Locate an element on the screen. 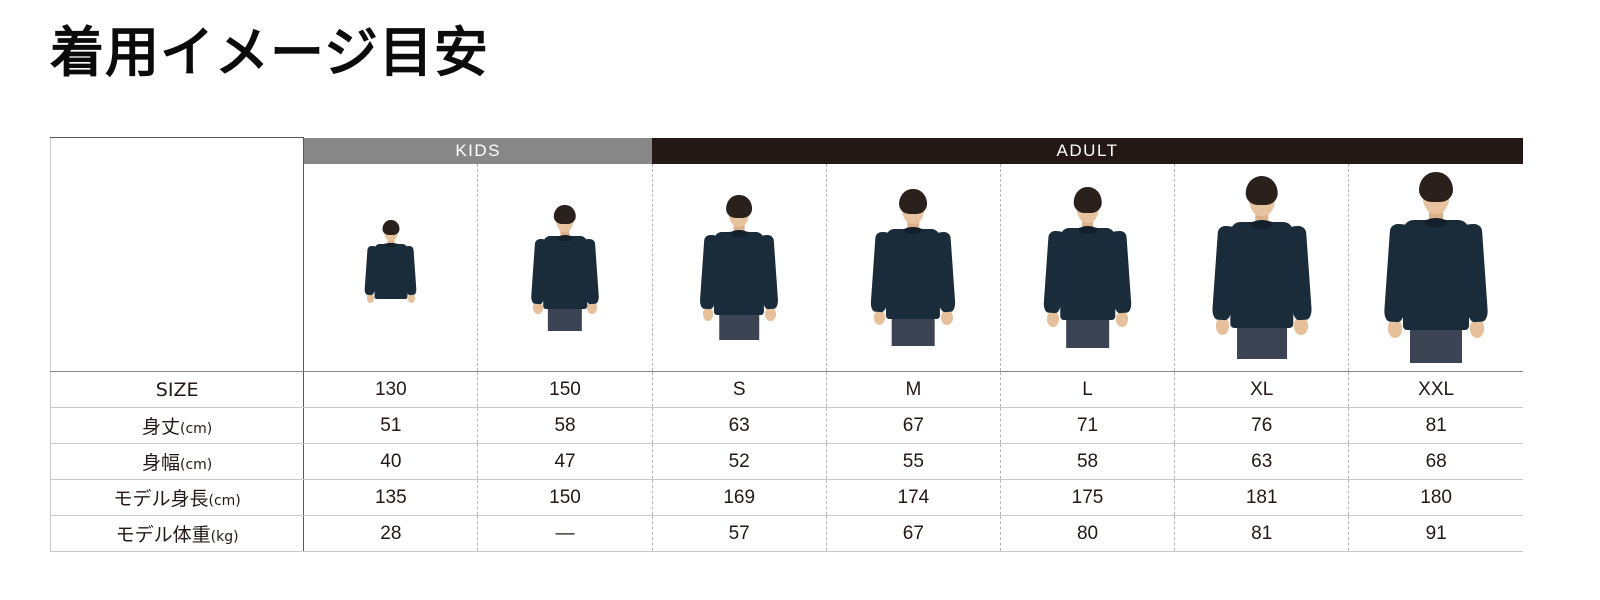 The width and height of the screenshot is (1600, 600). cell-model-height-150: 150 is located at coordinates (565, 497).